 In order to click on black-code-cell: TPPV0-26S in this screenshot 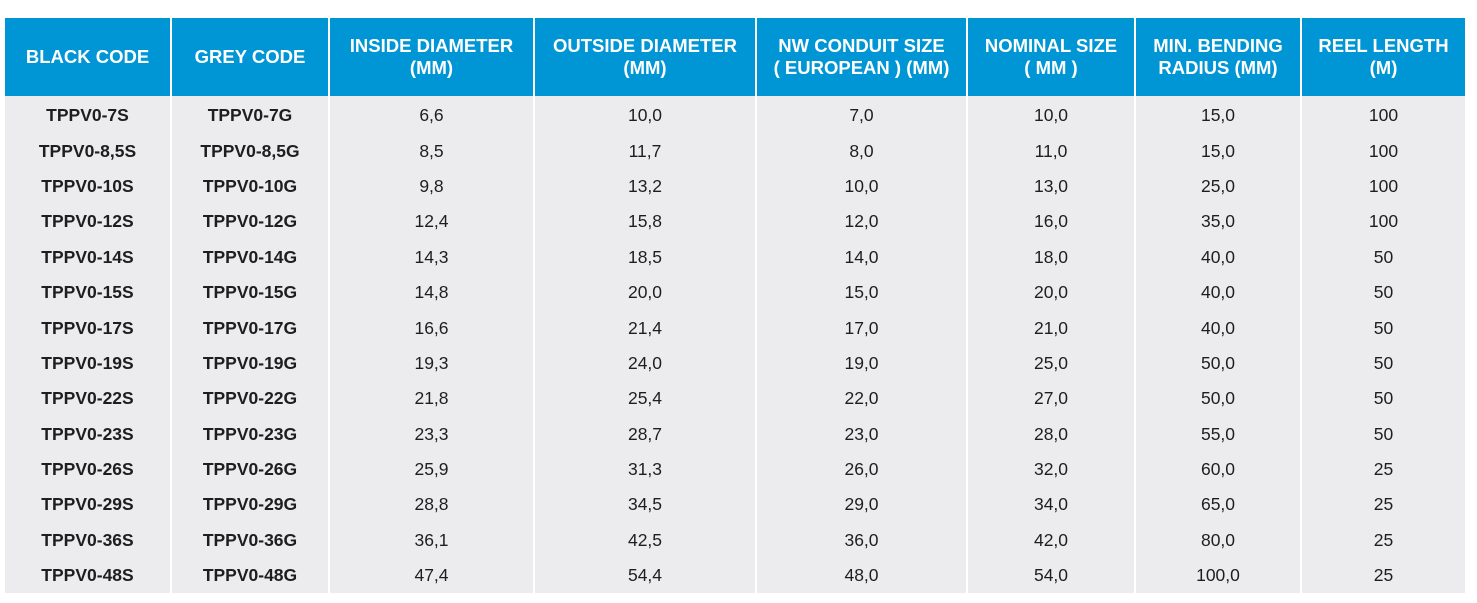, I will do `click(88, 469)`.